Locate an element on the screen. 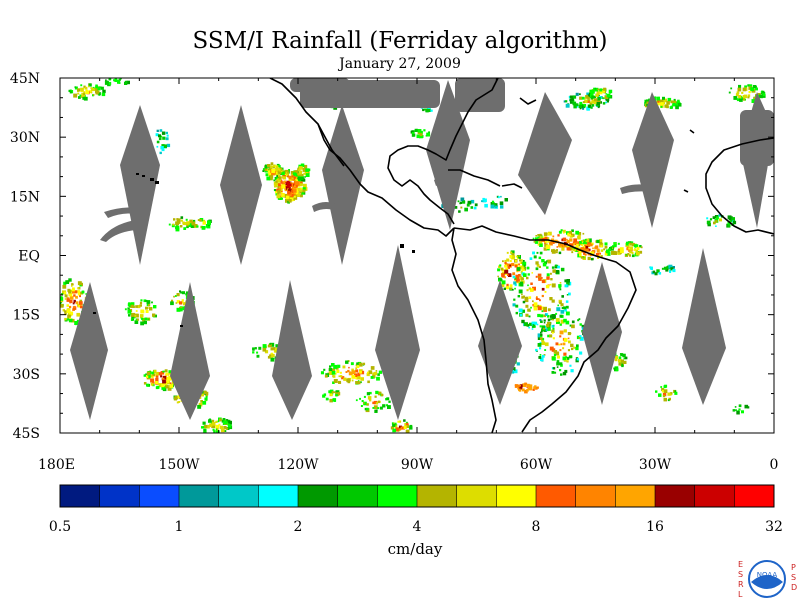 The height and width of the screenshot is (600, 800). coastline-south-america is located at coordinates (544, 329).